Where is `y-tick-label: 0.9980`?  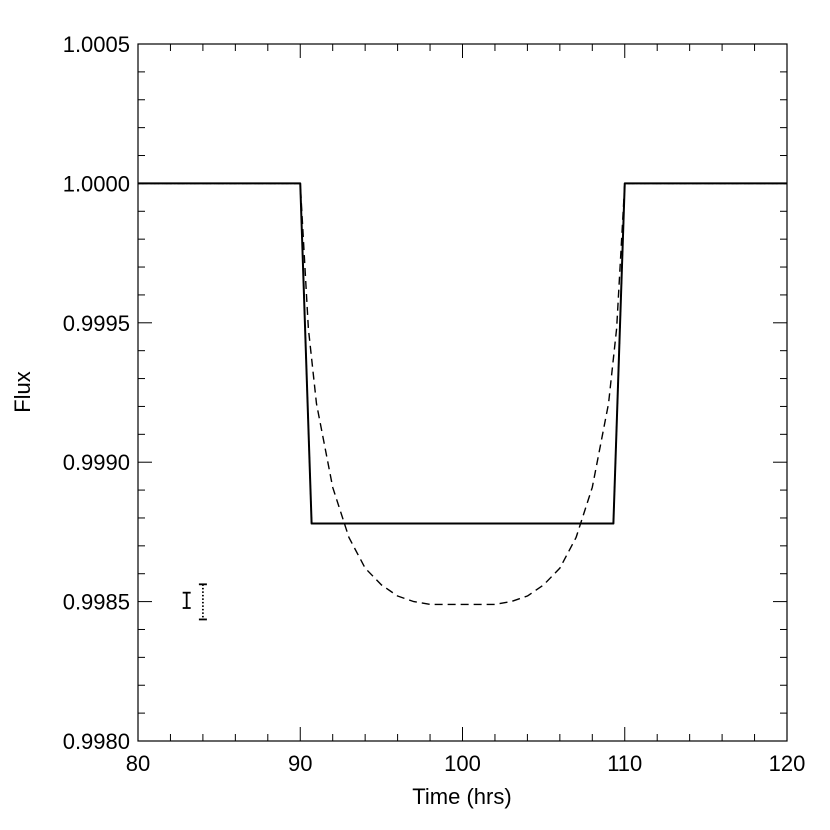
y-tick-label: 0.9980 is located at coordinates (96, 741).